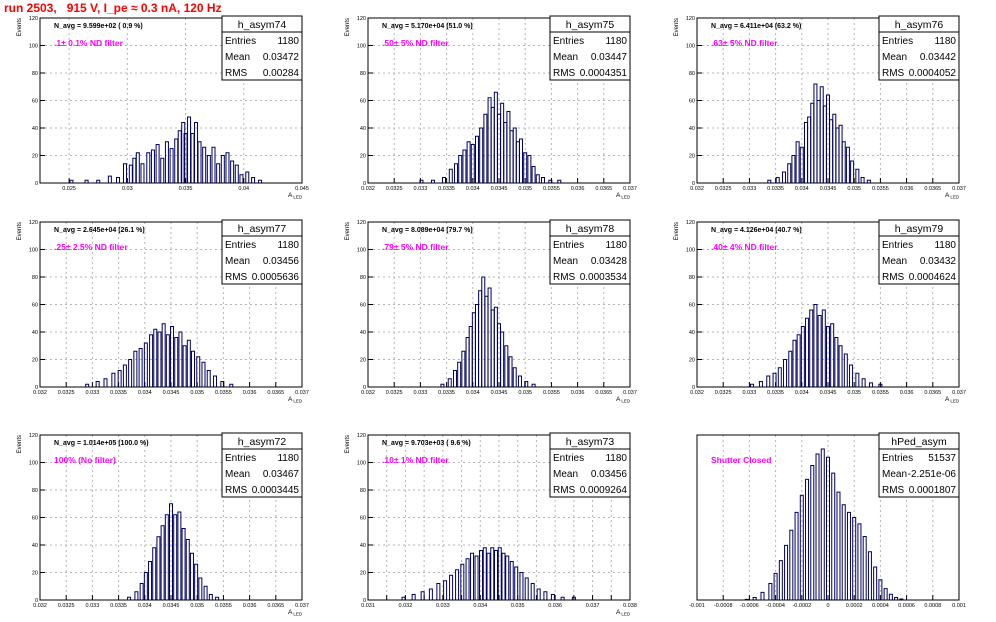  Describe the element at coordinates (564, 73) in the screenshot. I see `stats-rms-label: RMS` at that location.